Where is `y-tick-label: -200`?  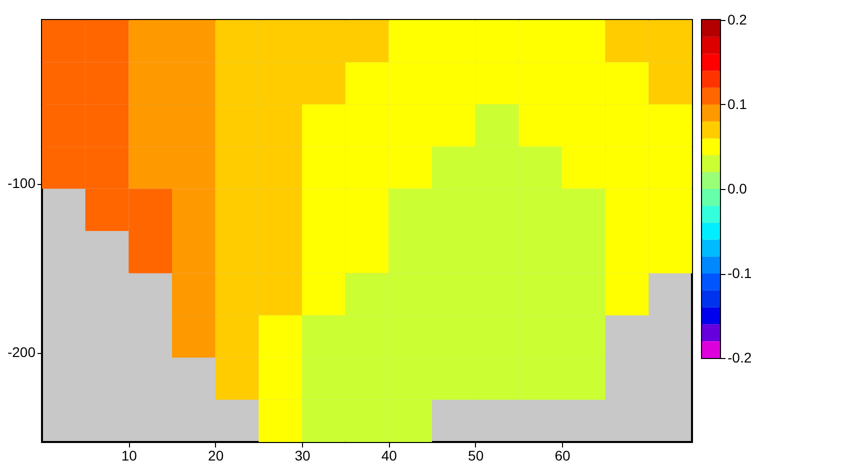
y-tick-label: -200 is located at coordinates (21, 352).